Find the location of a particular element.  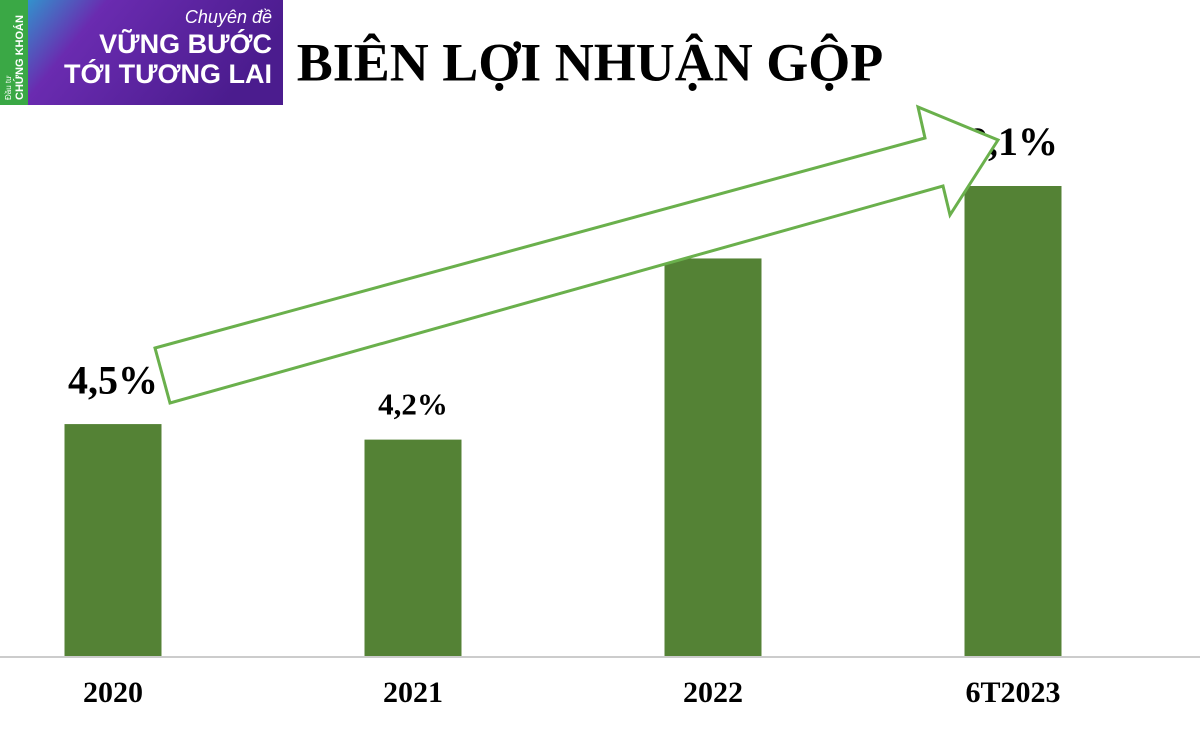

banner-bg is located at coordinates (141, 52).